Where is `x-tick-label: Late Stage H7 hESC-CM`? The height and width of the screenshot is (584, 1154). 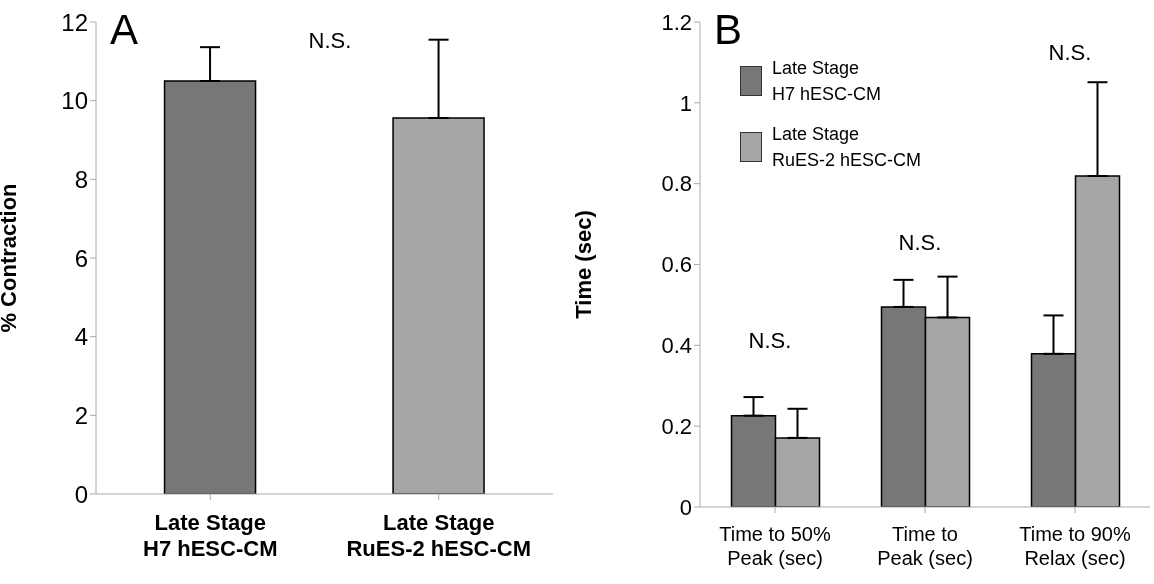
x-tick-label: Late Stage H7 hESC-CM is located at coordinates (210, 536).